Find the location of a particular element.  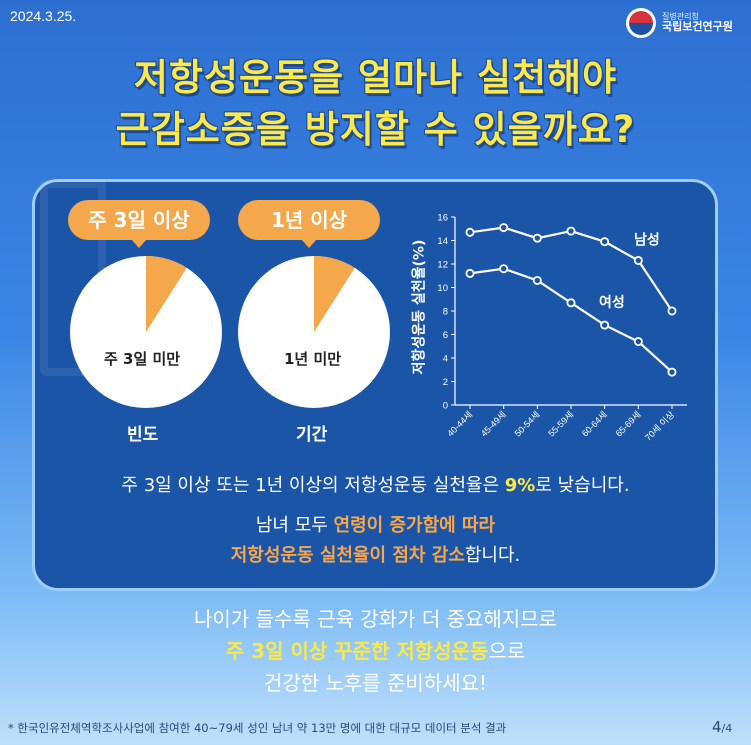

advice-line-2: 주 3일 이상 꾸준한 저항성운동으로 is located at coordinates (375, 651).